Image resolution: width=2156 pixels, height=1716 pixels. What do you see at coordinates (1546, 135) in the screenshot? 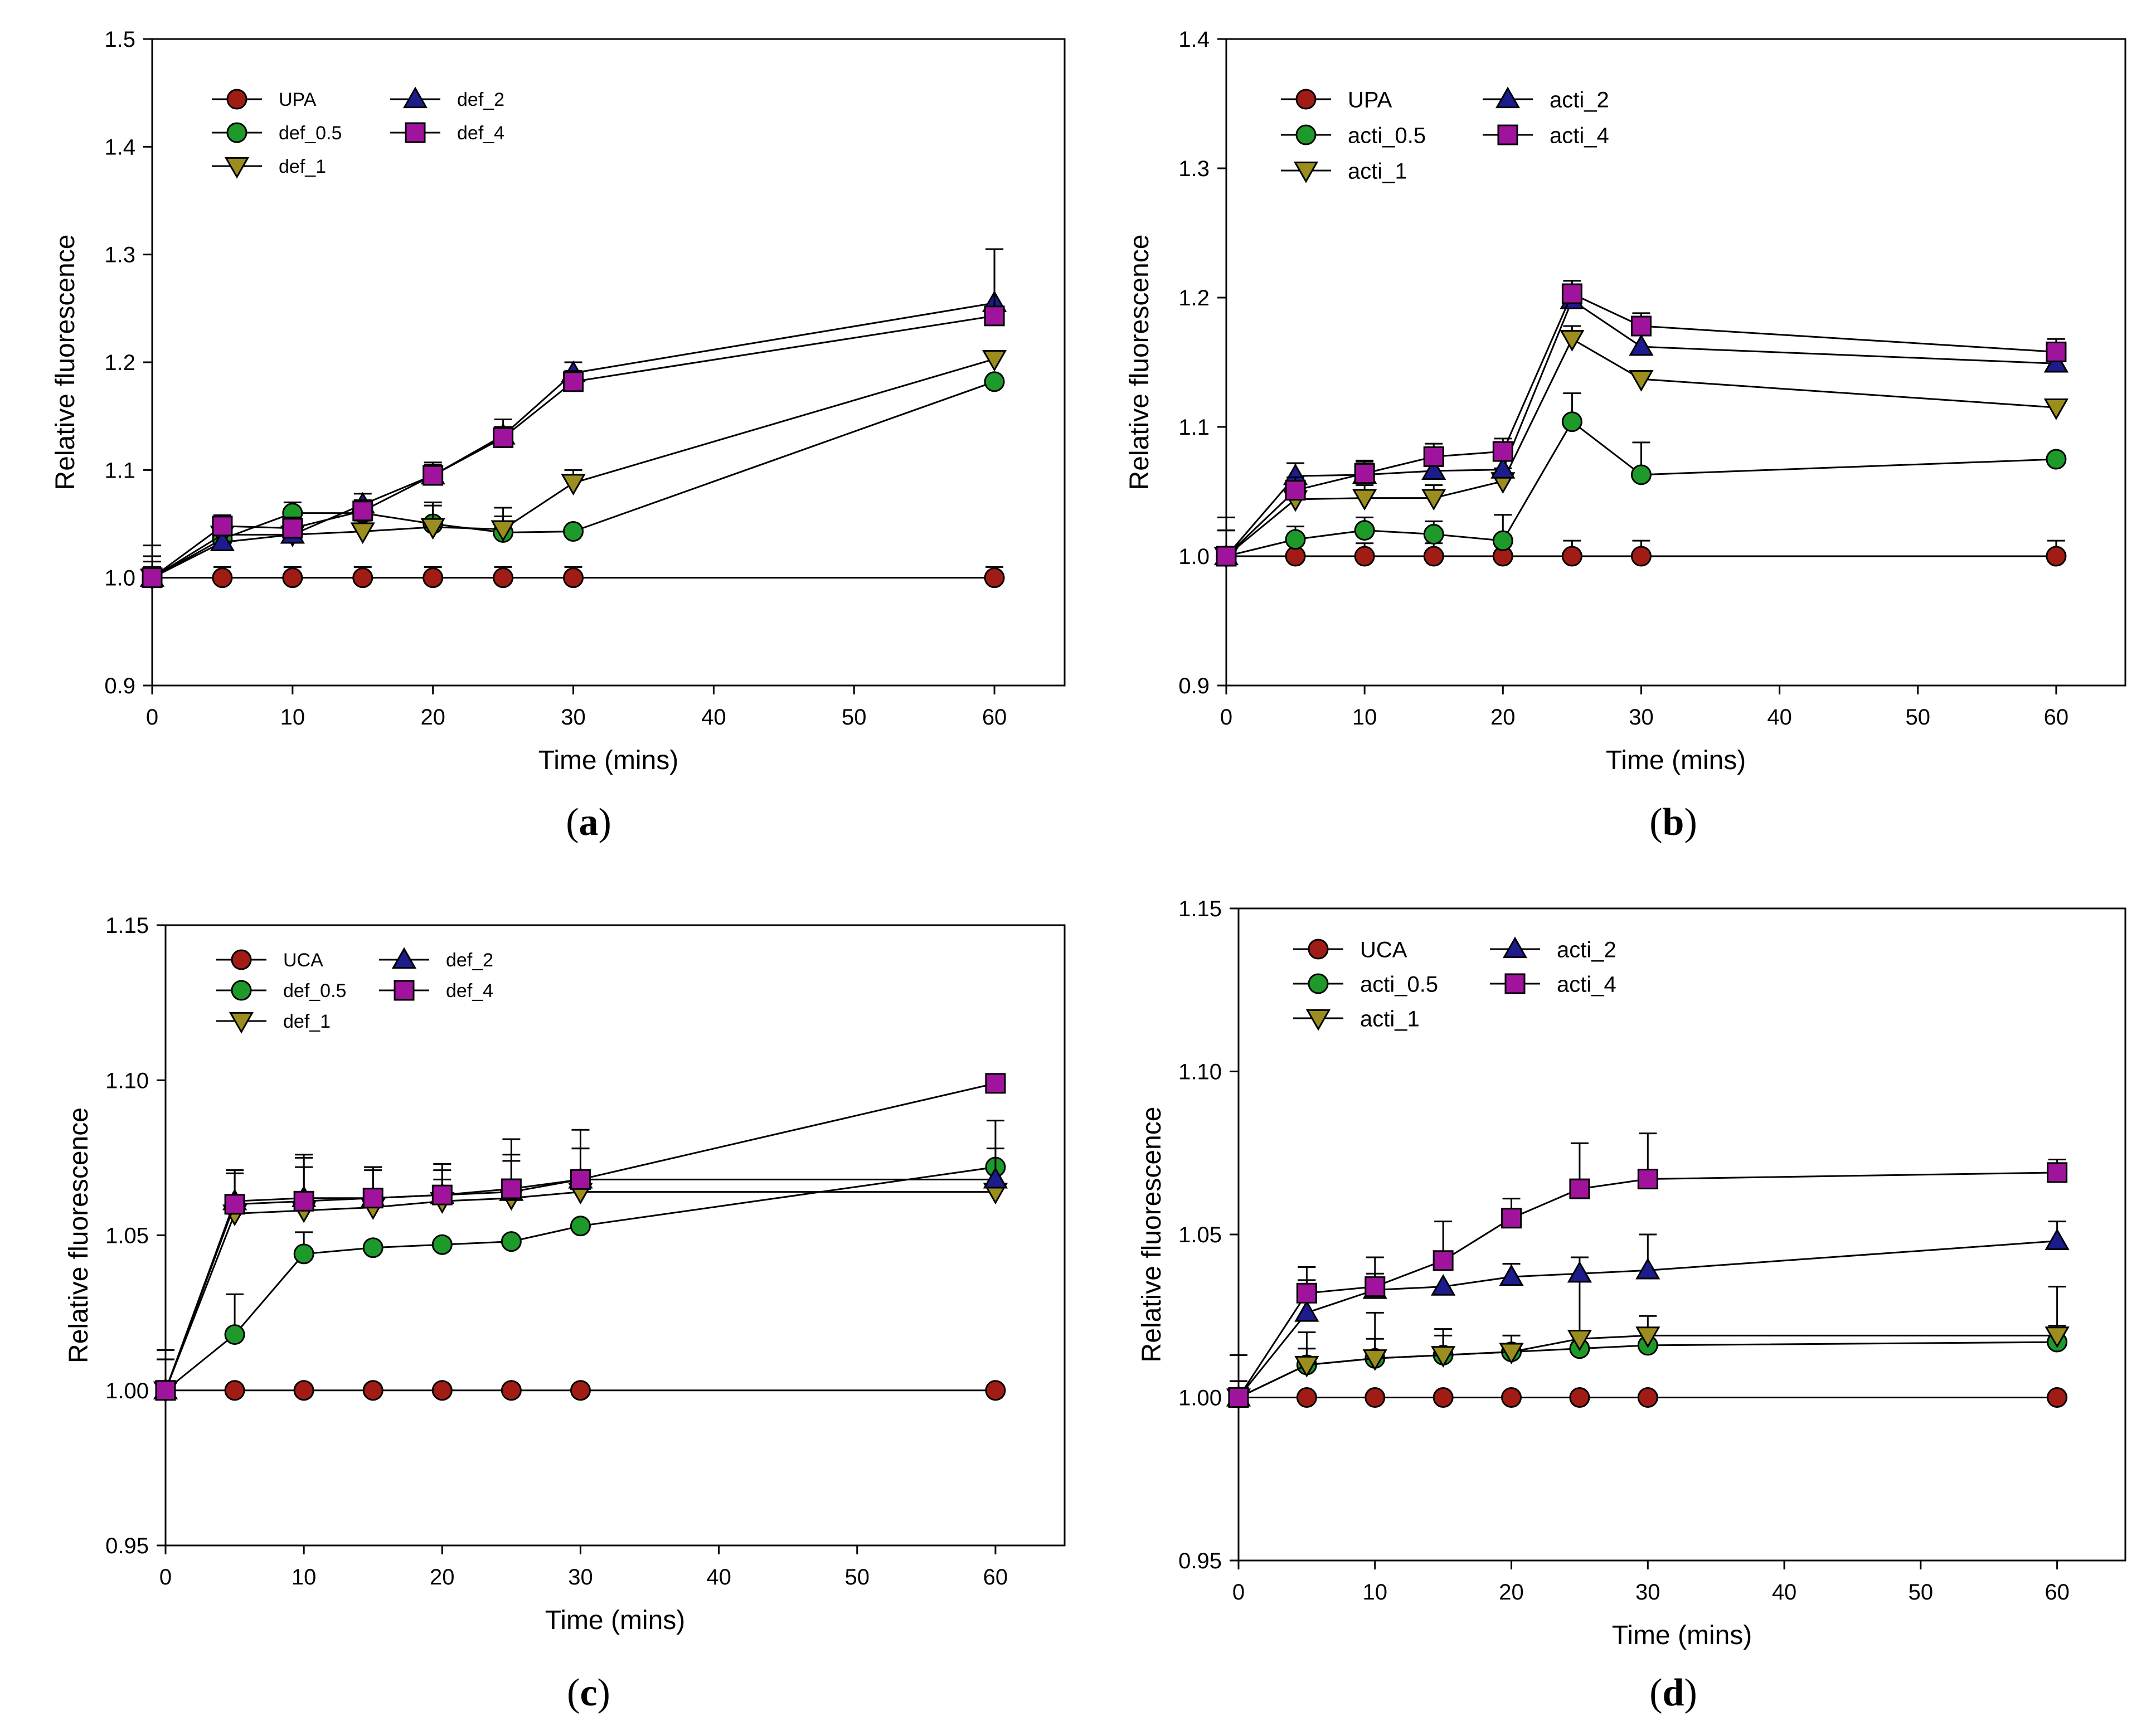
I see `legend-item-acti_4: acti_4` at bounding box center [1546, 135].